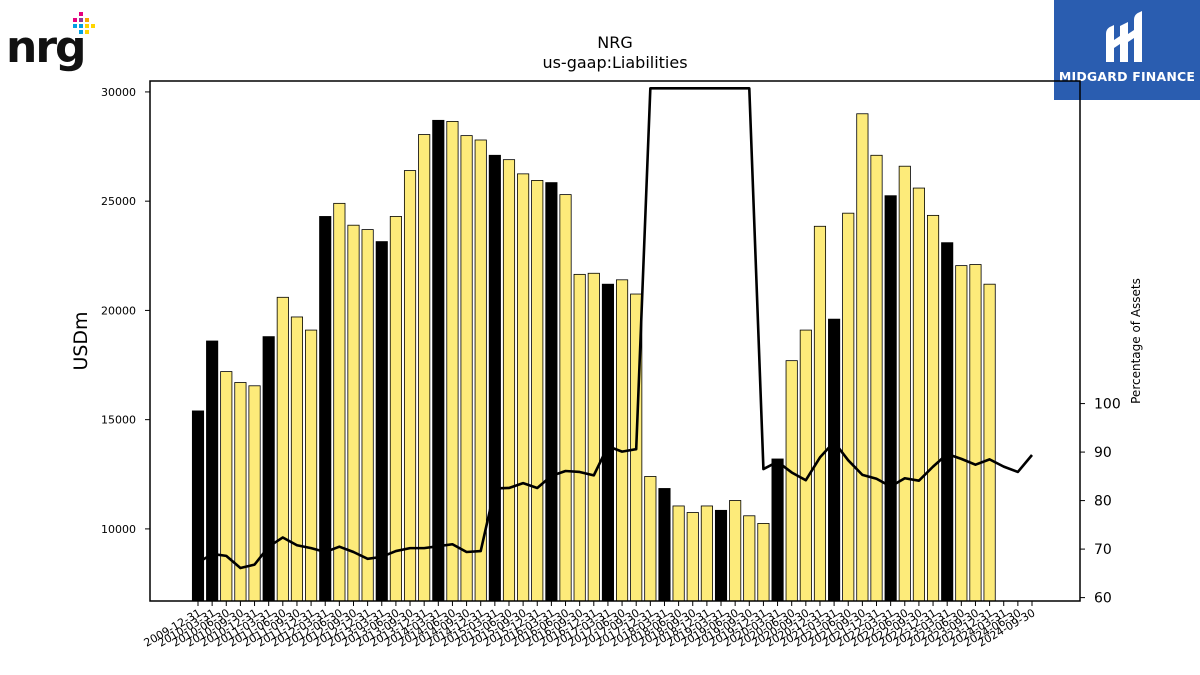  Describe the element at coordinates (84, 23) in the screenshot. I see `nrg-sparkle-icon` at that location.